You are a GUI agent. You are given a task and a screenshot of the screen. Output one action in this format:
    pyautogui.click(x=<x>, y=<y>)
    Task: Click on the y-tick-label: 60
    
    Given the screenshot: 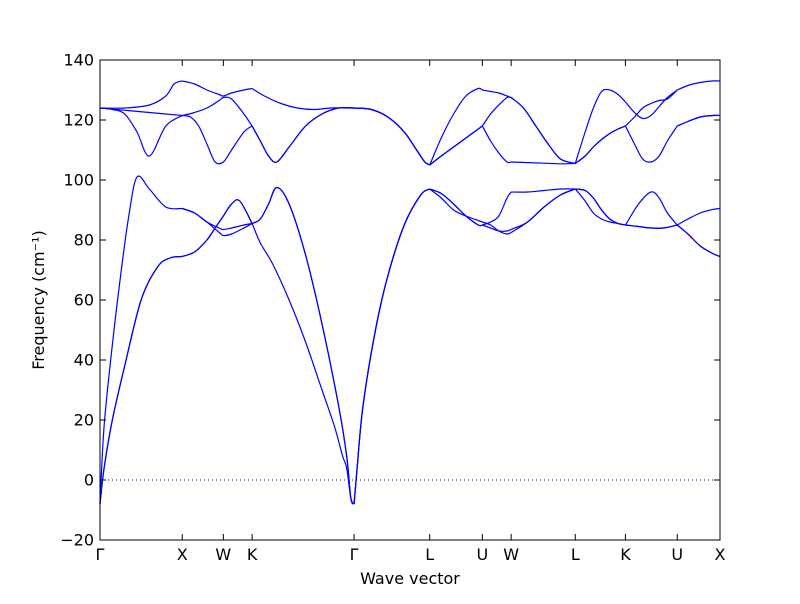 What is the action you would take?
    pyautogui.click(x=84, y=300)
    